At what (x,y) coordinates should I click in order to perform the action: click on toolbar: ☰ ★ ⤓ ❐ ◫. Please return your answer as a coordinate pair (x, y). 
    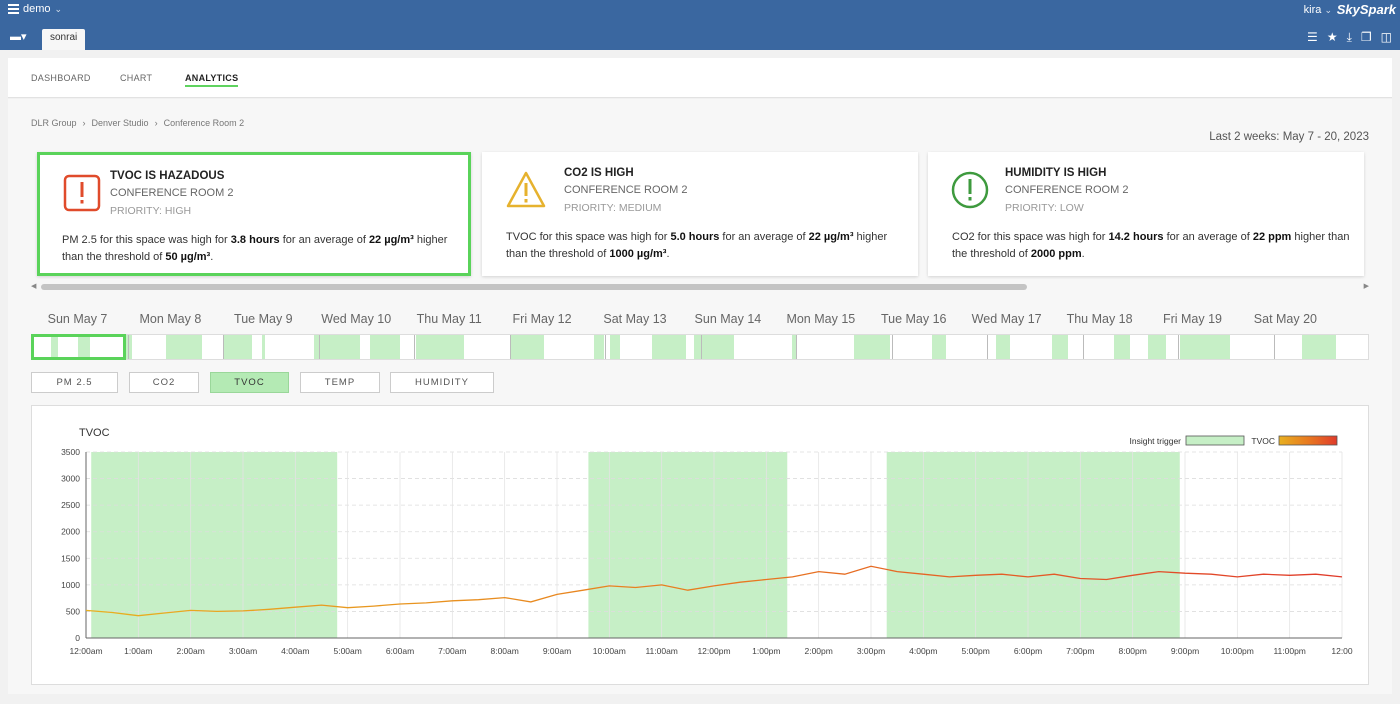
    Looking at the image, I should click on (1349, 37).